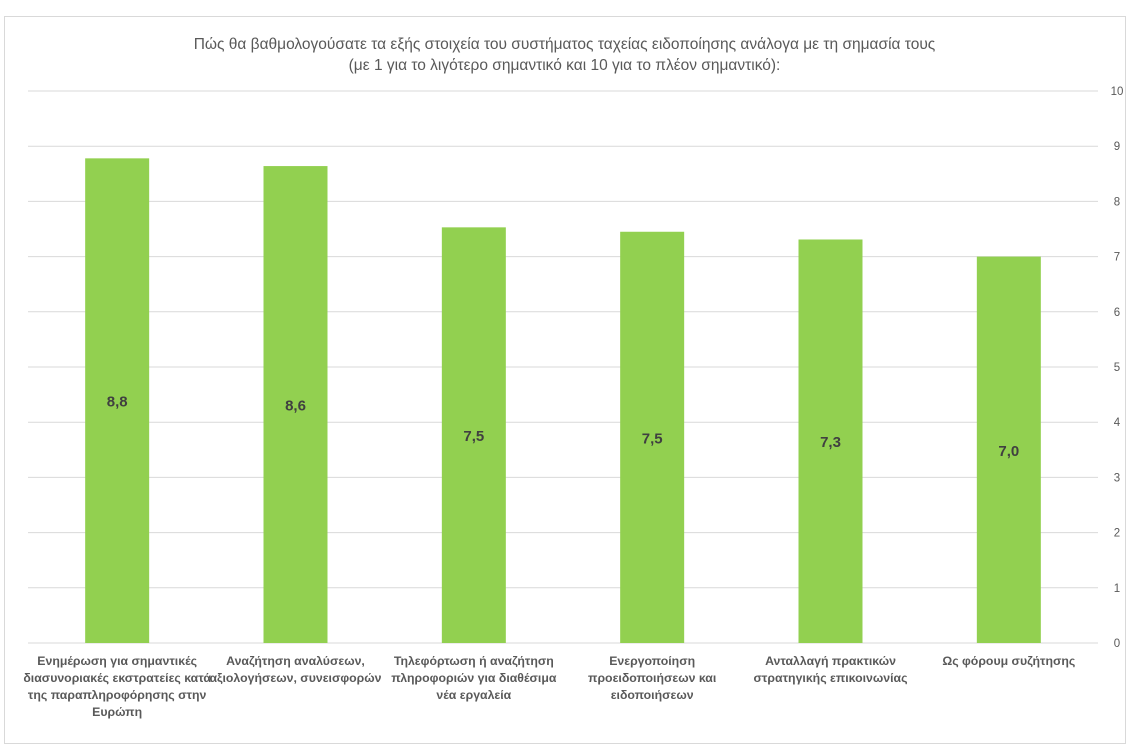 The width and height of the screenshot is (1129, 747). Describe the element at coordinates (1117, 478) in the screenshot. I see `y-tick-label: 3` at that location.